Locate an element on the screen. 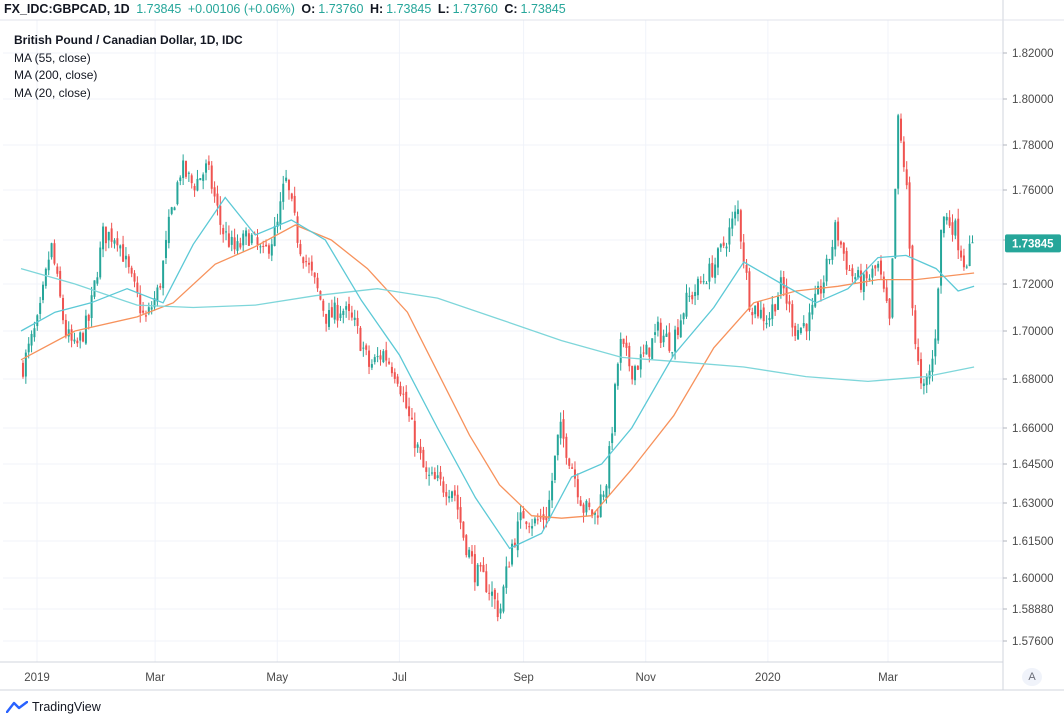  last-price-value: 1.73845 is located at coordinates (159, 9).